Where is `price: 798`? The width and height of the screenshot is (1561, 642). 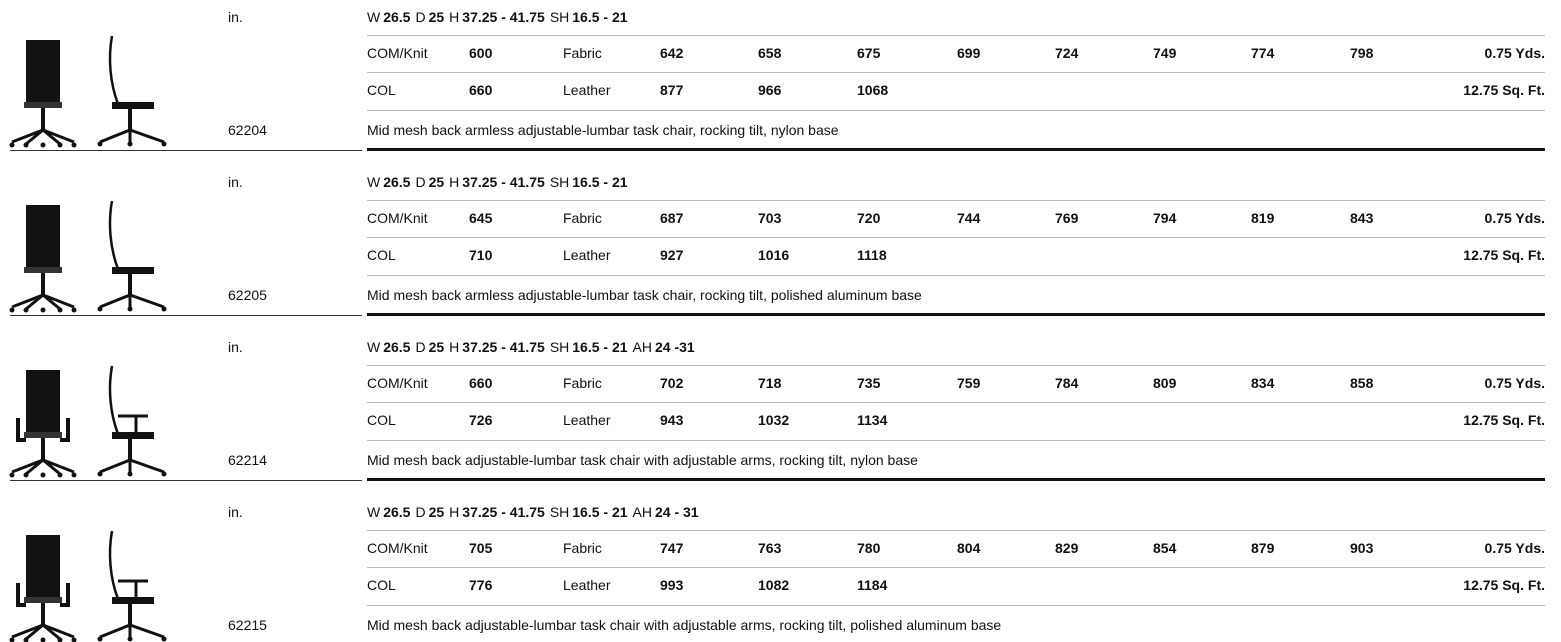
price: 798 is located at coordinates (1362, 53).